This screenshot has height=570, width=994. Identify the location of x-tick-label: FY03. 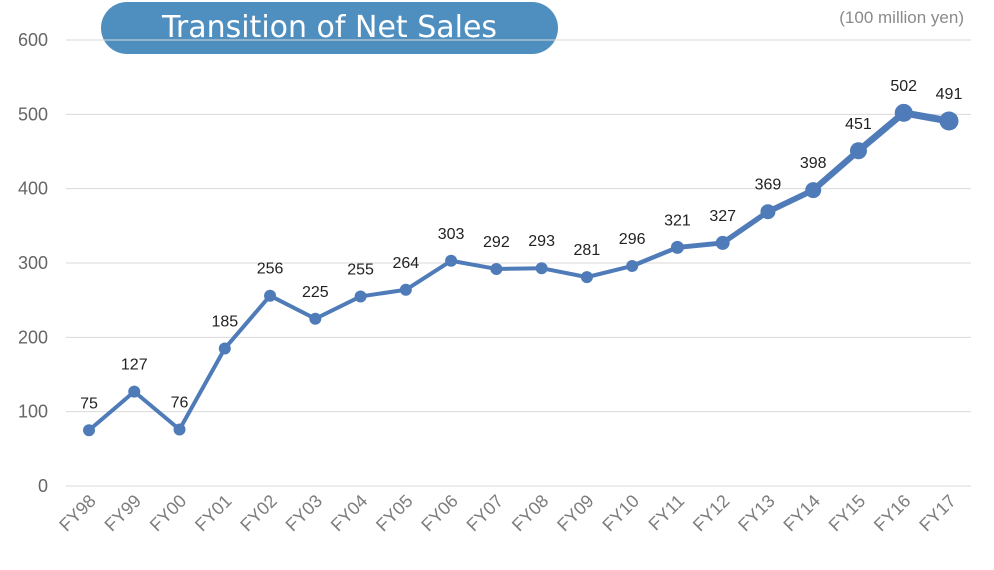
(304, 513).